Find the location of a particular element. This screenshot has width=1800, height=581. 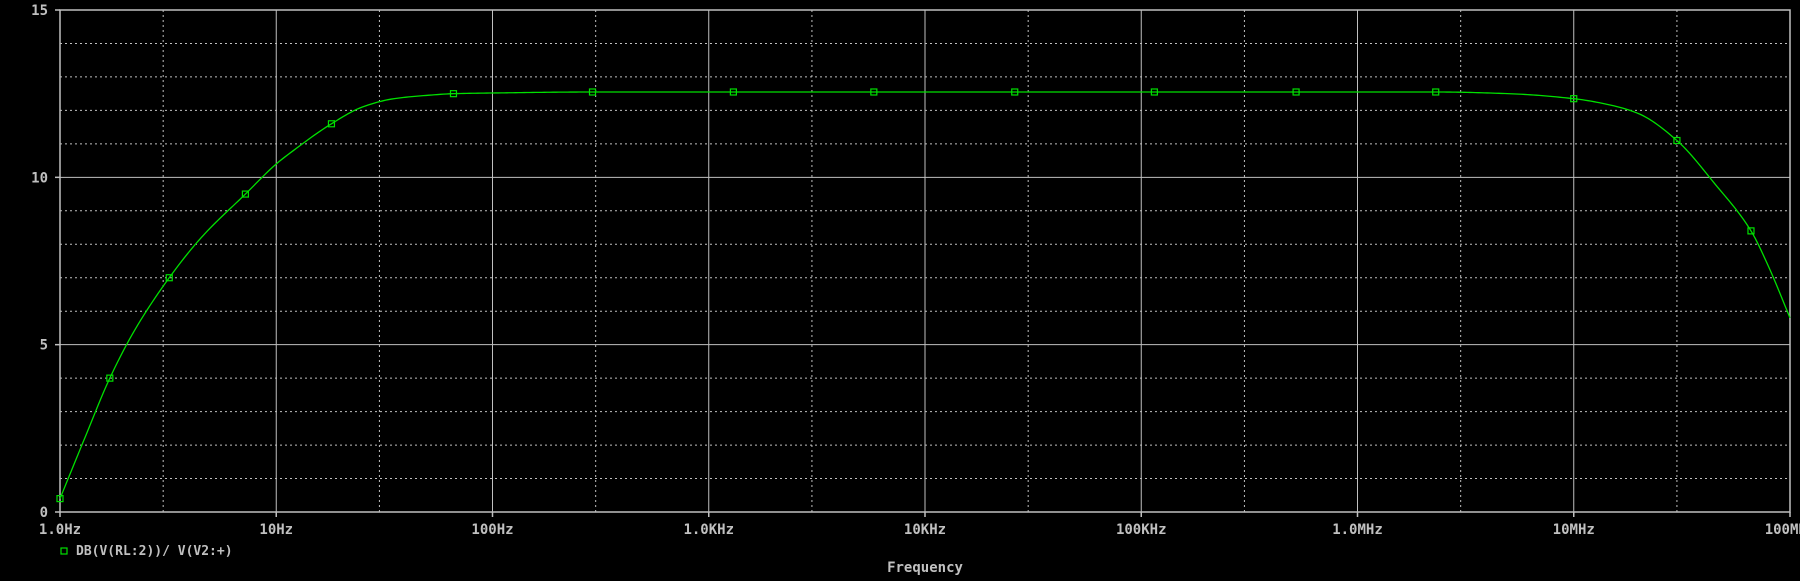

y-tick-label: 15 is located at coordinates (39, 11).